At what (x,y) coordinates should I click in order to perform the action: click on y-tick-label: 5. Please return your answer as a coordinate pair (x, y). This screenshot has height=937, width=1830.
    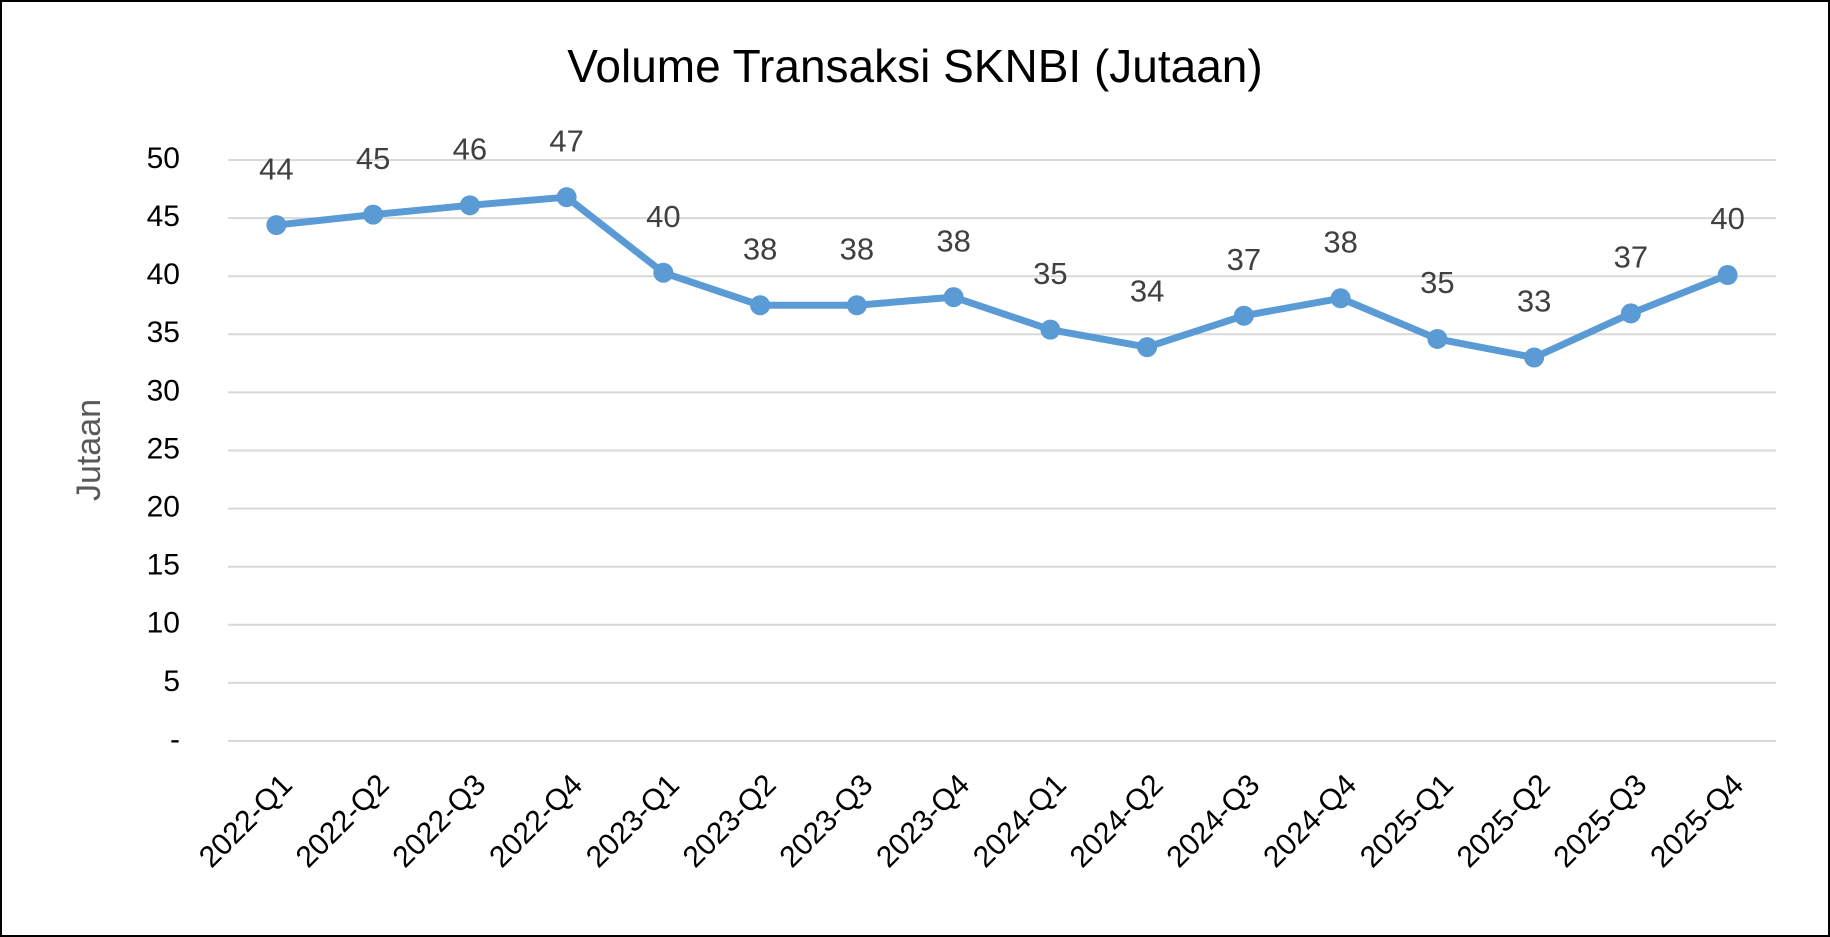
    Looking at the image, I should click on (171, 681).